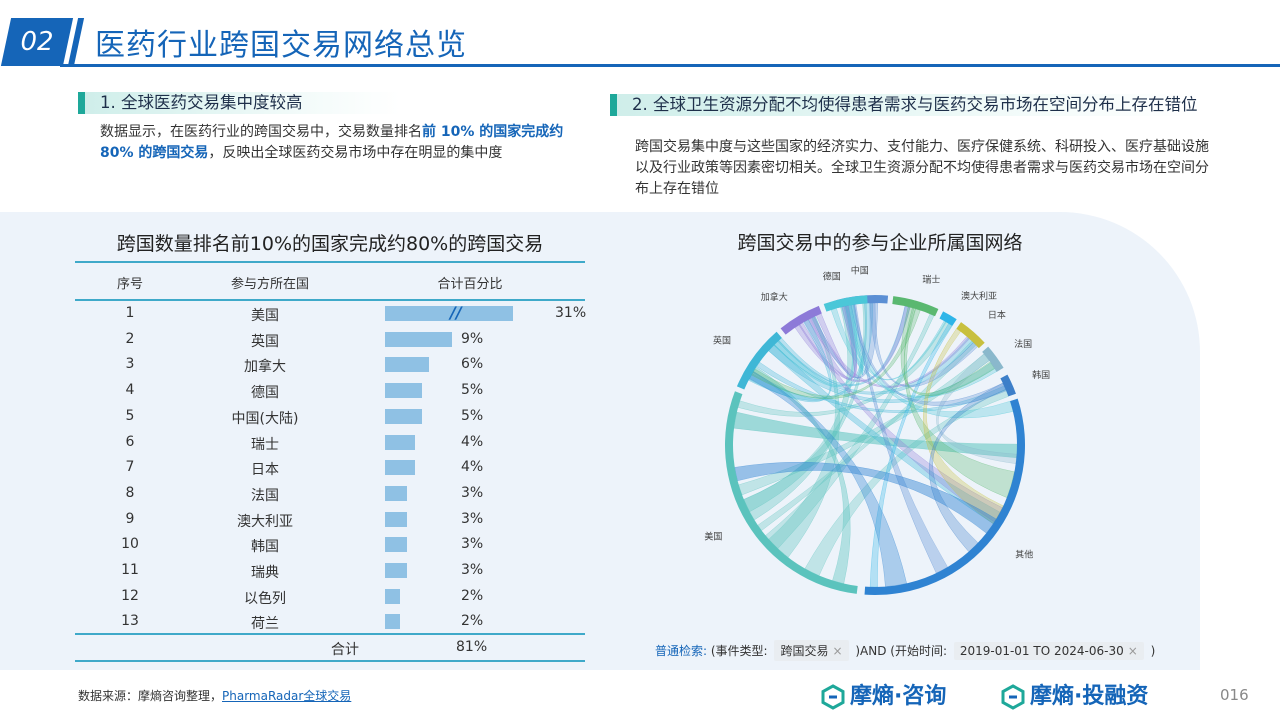 Image resolution: width=1280 pixels, height=720 pixels. I want to click on chord-node-label: 韩国, so click(1041, 374).